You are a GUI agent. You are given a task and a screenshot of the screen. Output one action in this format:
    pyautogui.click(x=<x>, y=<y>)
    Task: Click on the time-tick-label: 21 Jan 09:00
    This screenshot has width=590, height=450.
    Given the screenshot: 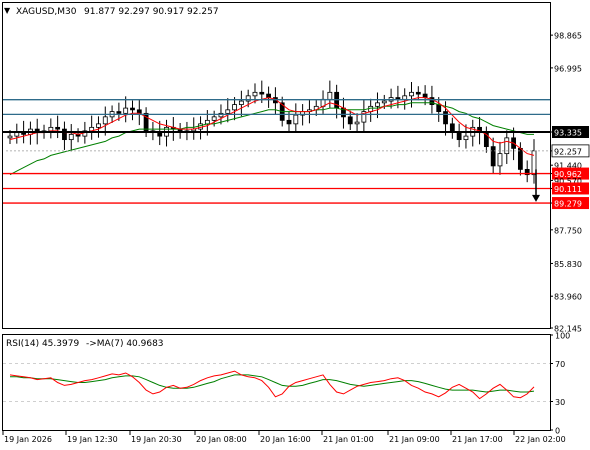 What is the action you would take?
    pyautogui.click(x=414, y=439)
    